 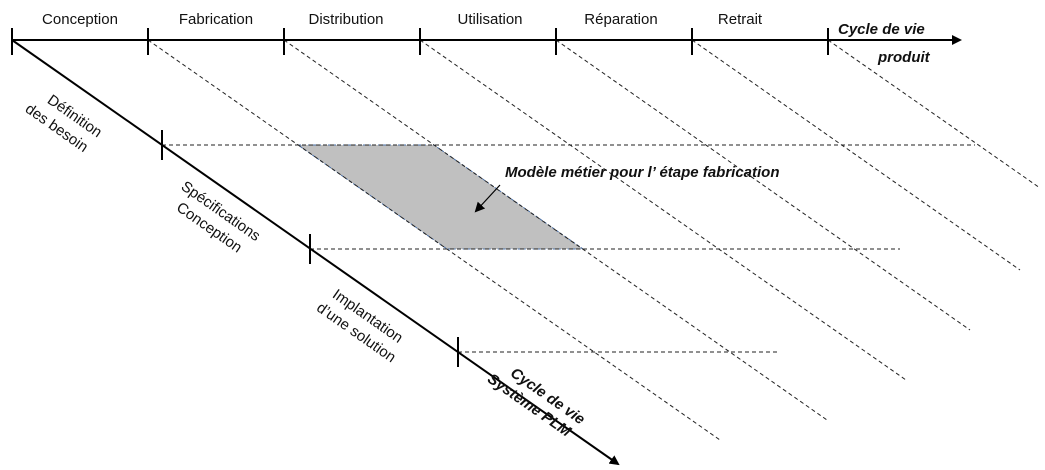 I want to click on phase: Conception, so click(x=80, y=19).